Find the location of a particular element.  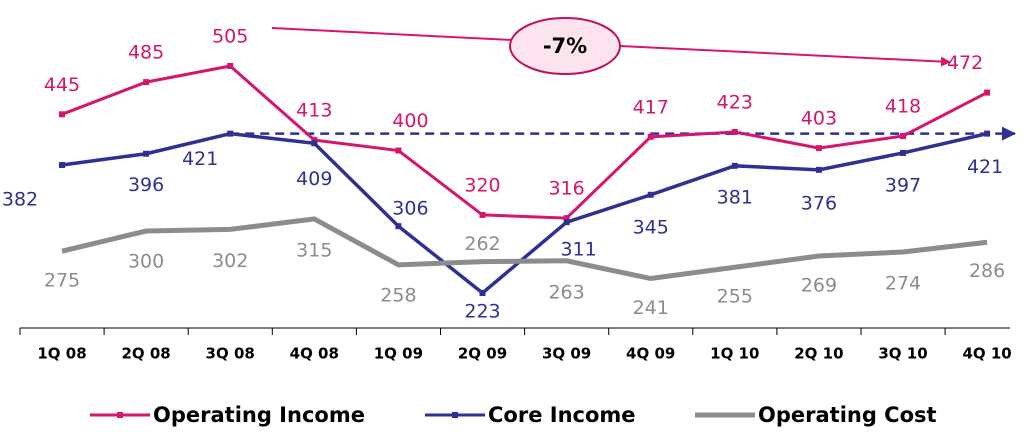

data-label: 423 is located at coordinates (735, 103).